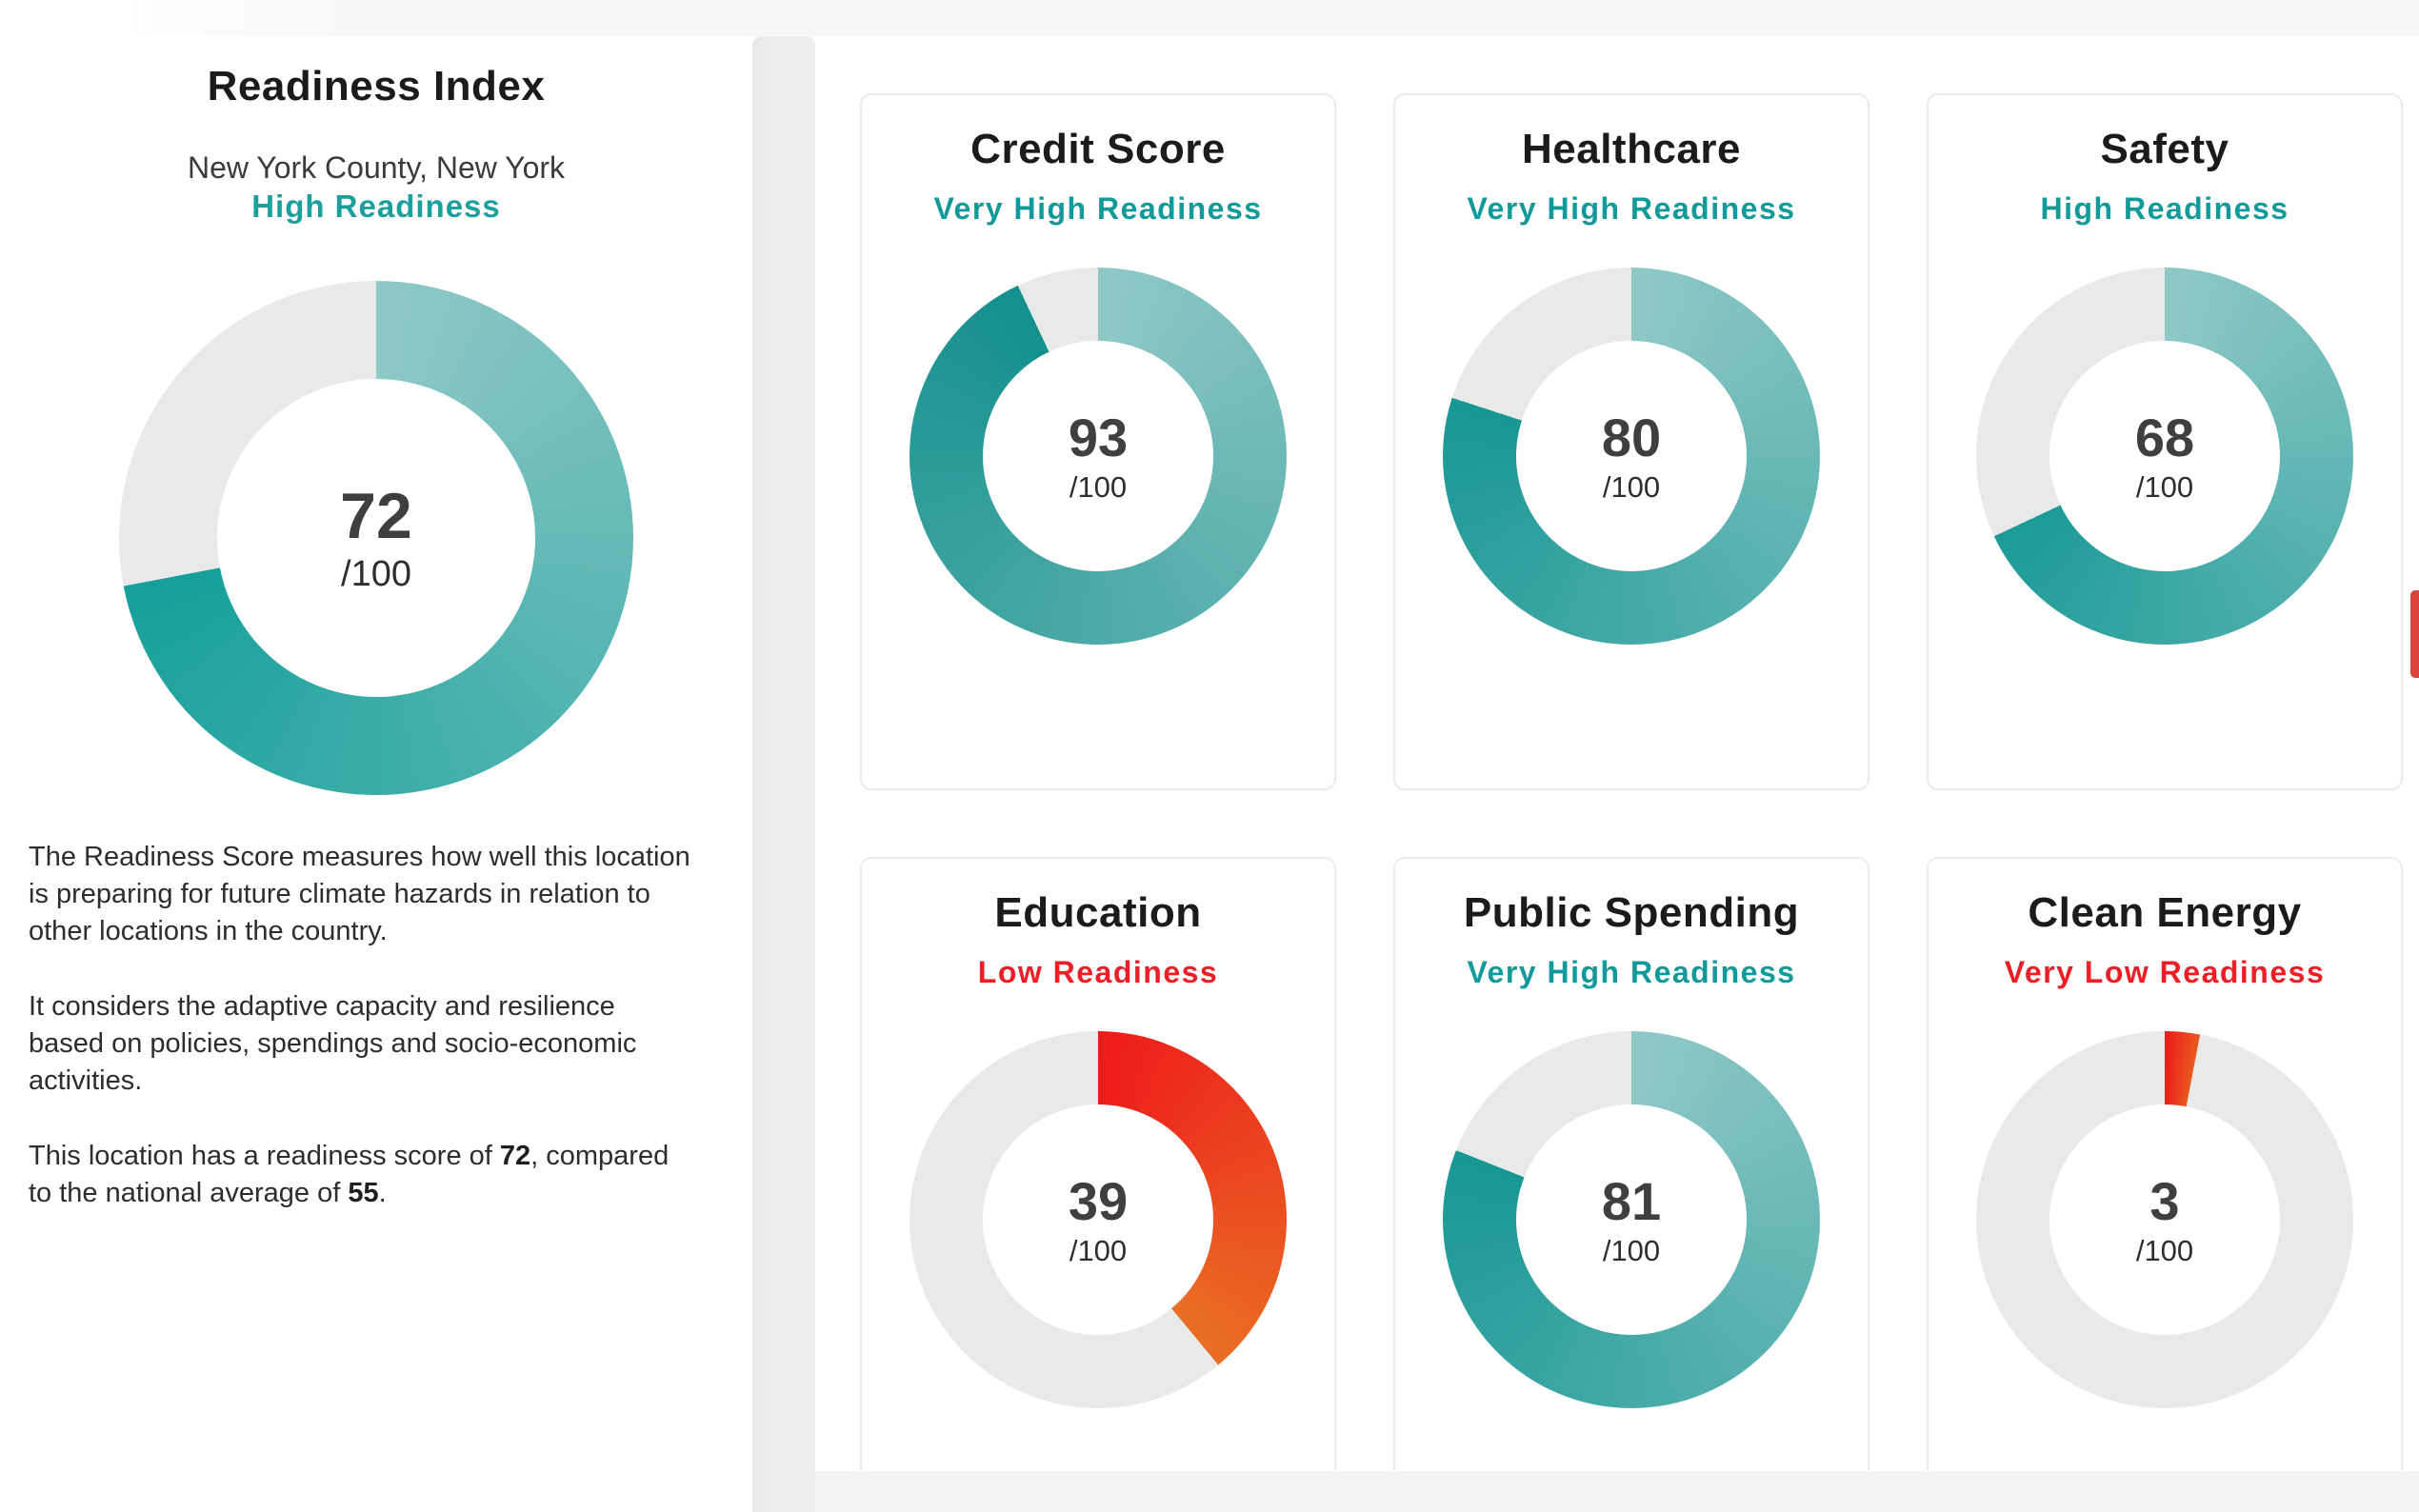  I want to click on gauge-score: 68 /100, so click(2164, 456).